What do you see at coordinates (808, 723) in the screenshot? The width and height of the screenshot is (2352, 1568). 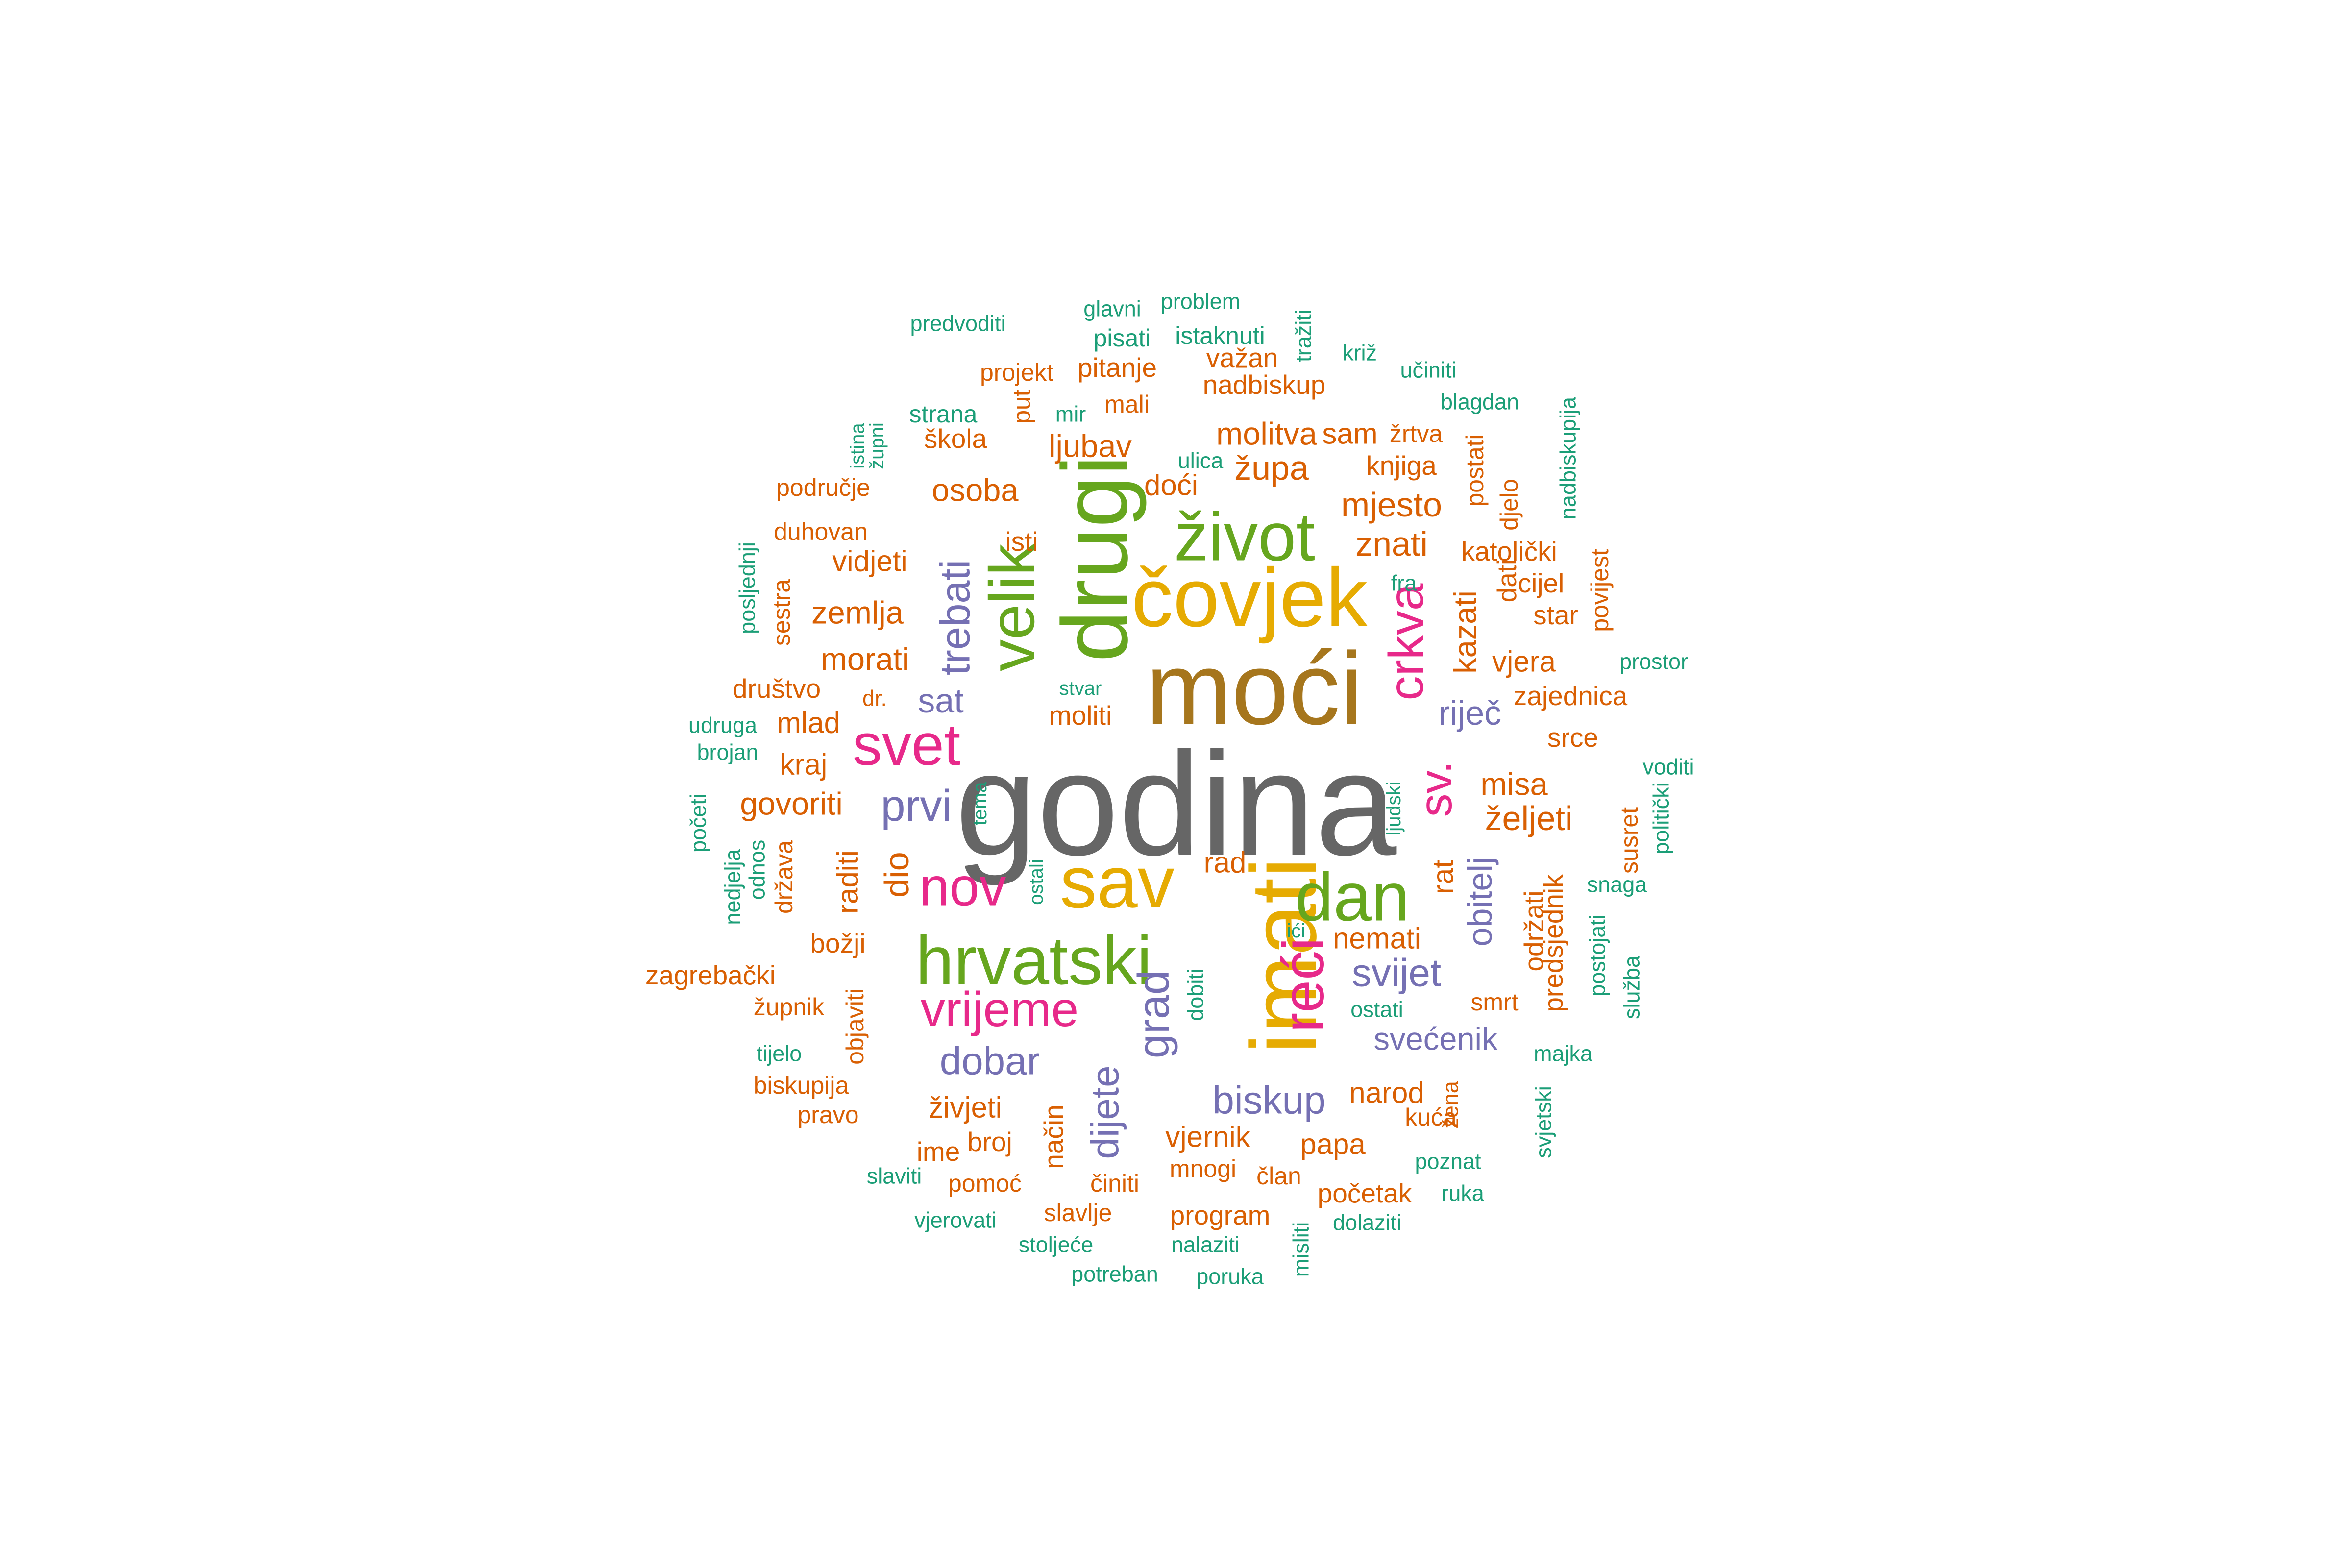 I see `word-mlad: mlad` at bounding box center [808, 723].